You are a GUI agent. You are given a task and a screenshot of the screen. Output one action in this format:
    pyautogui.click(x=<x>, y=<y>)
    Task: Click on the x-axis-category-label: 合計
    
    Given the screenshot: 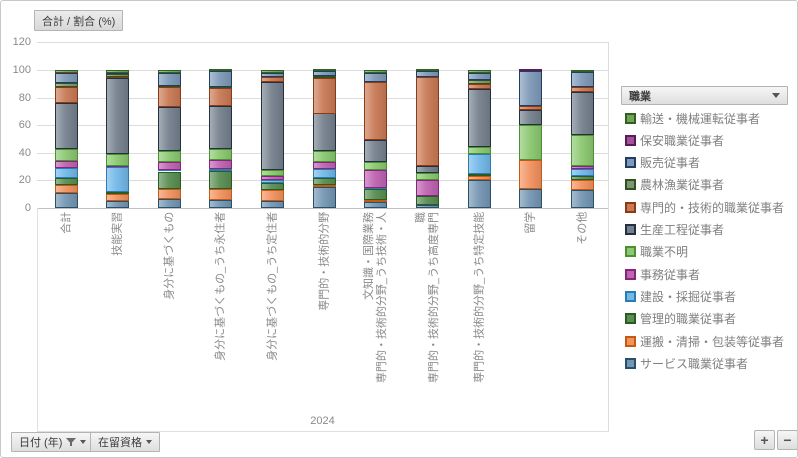 What is the action you would take?
    pyautogui.click(x=65, y=223)
    